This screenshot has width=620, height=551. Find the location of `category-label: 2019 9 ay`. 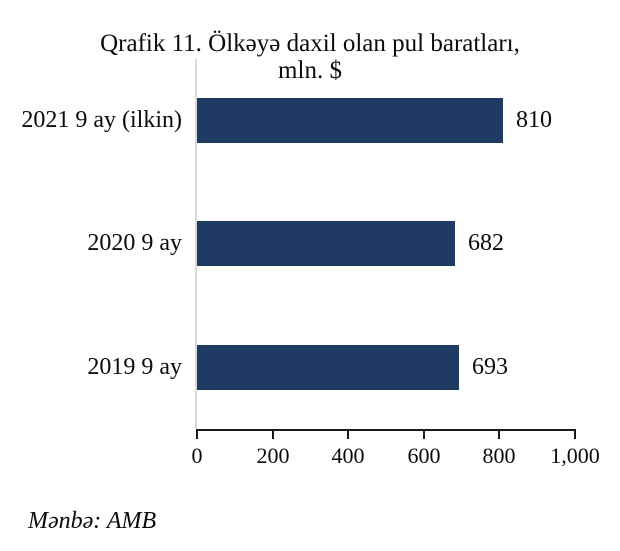

category-label: 2019 9 ay is located at coordinates (134, 367).